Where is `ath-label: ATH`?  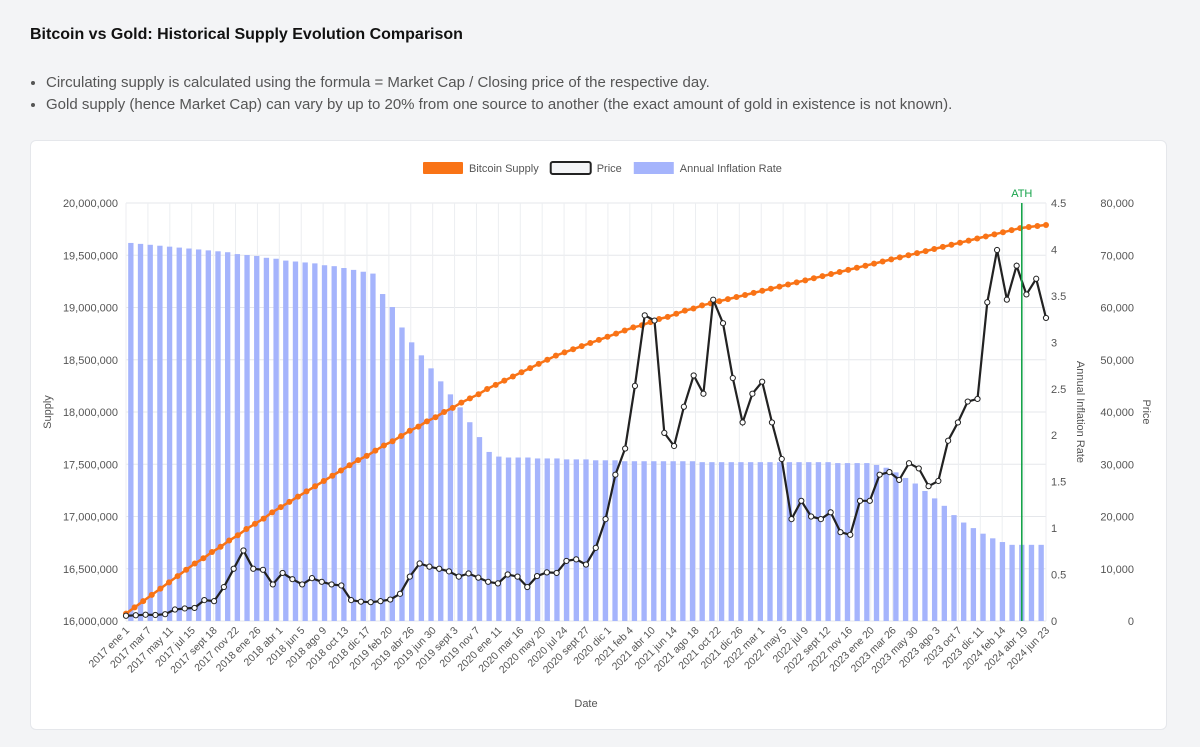
ath-label: ATH is located at coordinates (1021, 194).